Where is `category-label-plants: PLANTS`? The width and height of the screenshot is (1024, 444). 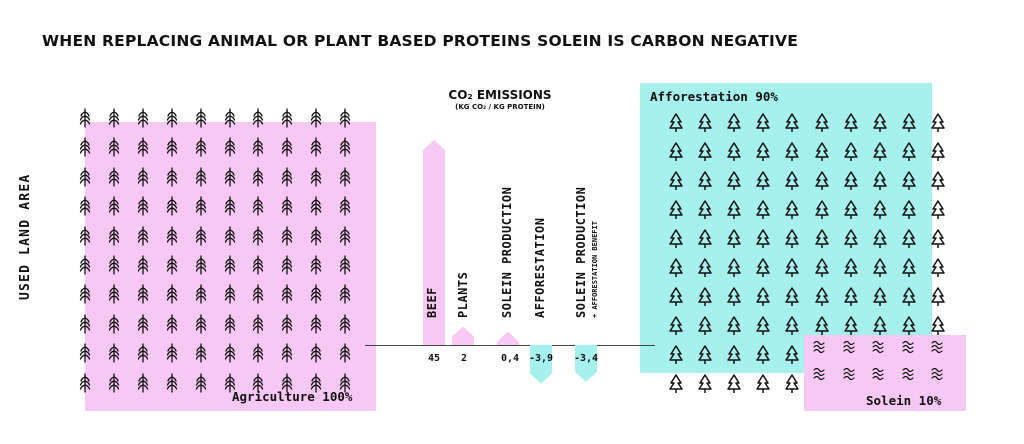
category-label-plants: PLANTS is located at coordinates (463, 294).